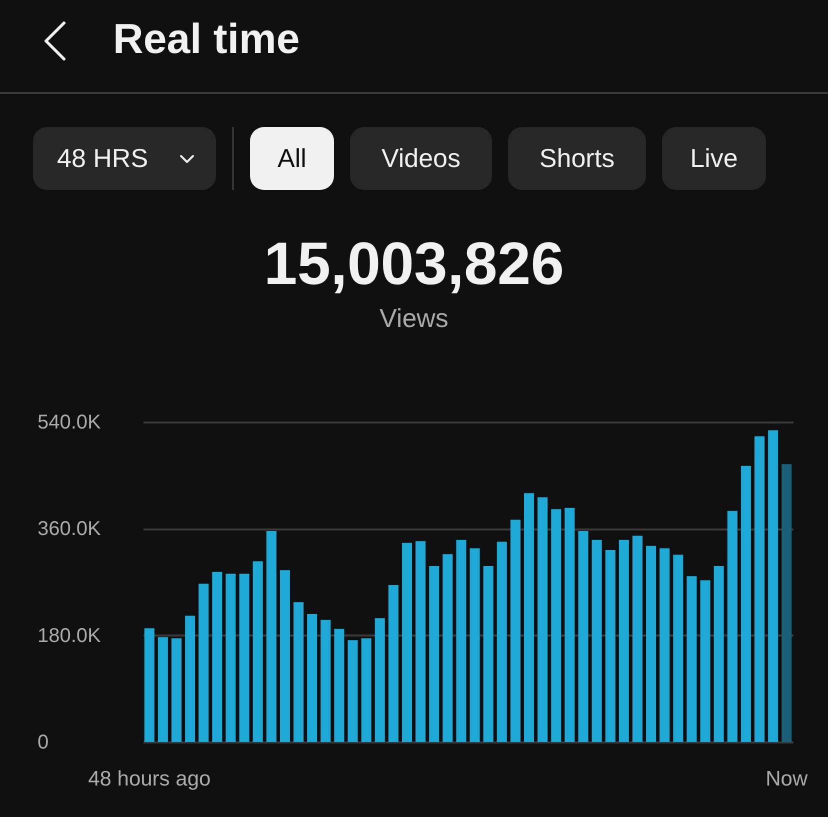 The height and width of the screenshot is (817, 828). What do you see at coordinates (577, 158) in the screenshot?
I see `filter-button: Shorts` at bounding box center [577, 158].